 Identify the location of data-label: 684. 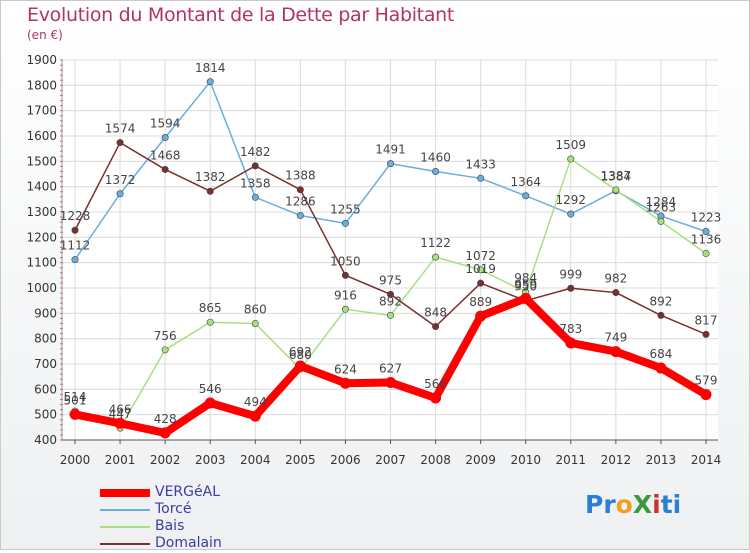
(660, 354).